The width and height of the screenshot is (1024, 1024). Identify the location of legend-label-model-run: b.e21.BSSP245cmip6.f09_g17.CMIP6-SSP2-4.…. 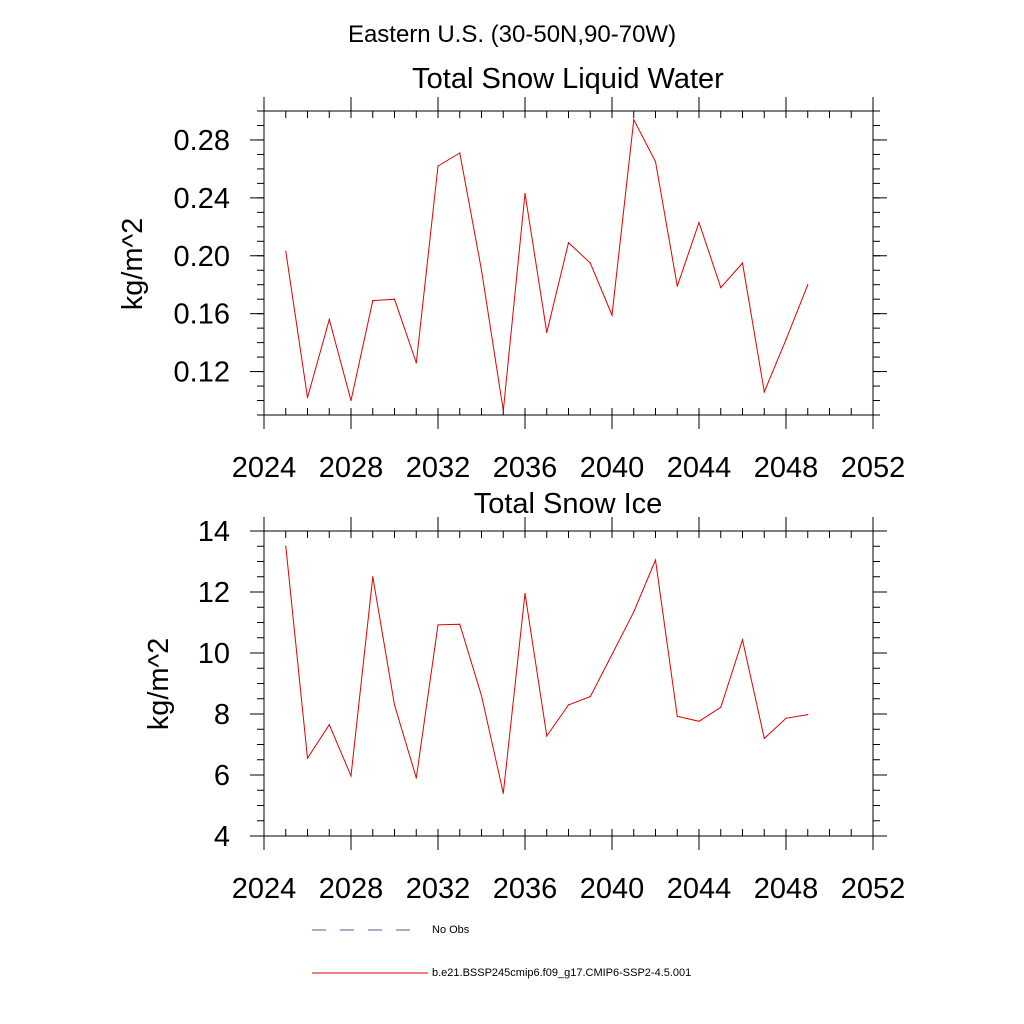
(561, 973).